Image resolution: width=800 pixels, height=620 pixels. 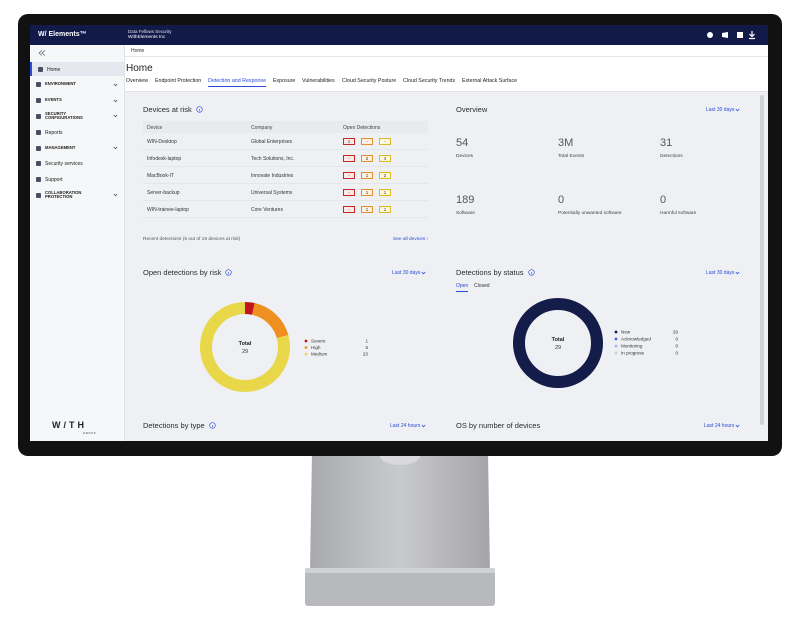 What do you see at coordinates (752, 35) in the screenshot?
I see `icon-download` at bounding box center [752, 35].